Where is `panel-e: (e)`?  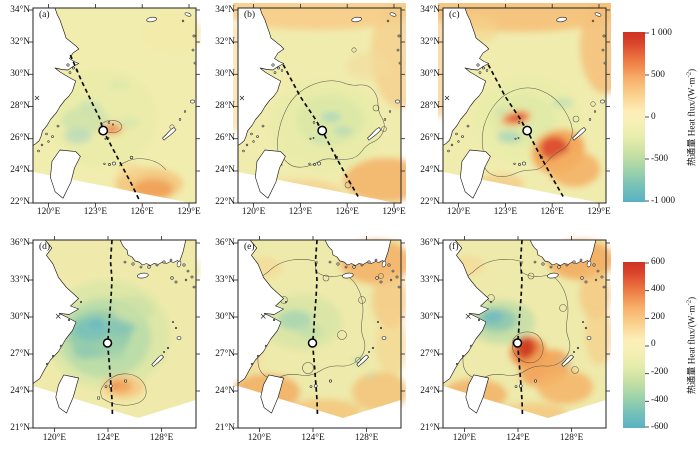 panel-e: (e) is located at coordinates (322, 337).